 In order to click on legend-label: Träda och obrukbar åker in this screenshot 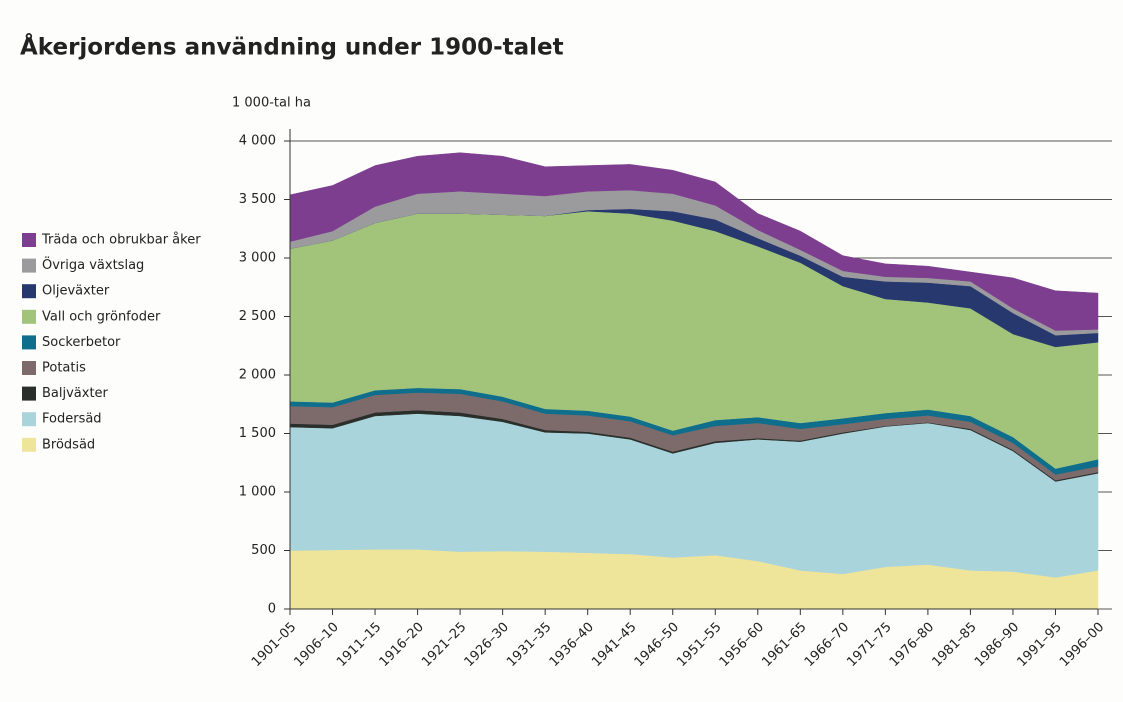, I will do `click(121, 240)`.